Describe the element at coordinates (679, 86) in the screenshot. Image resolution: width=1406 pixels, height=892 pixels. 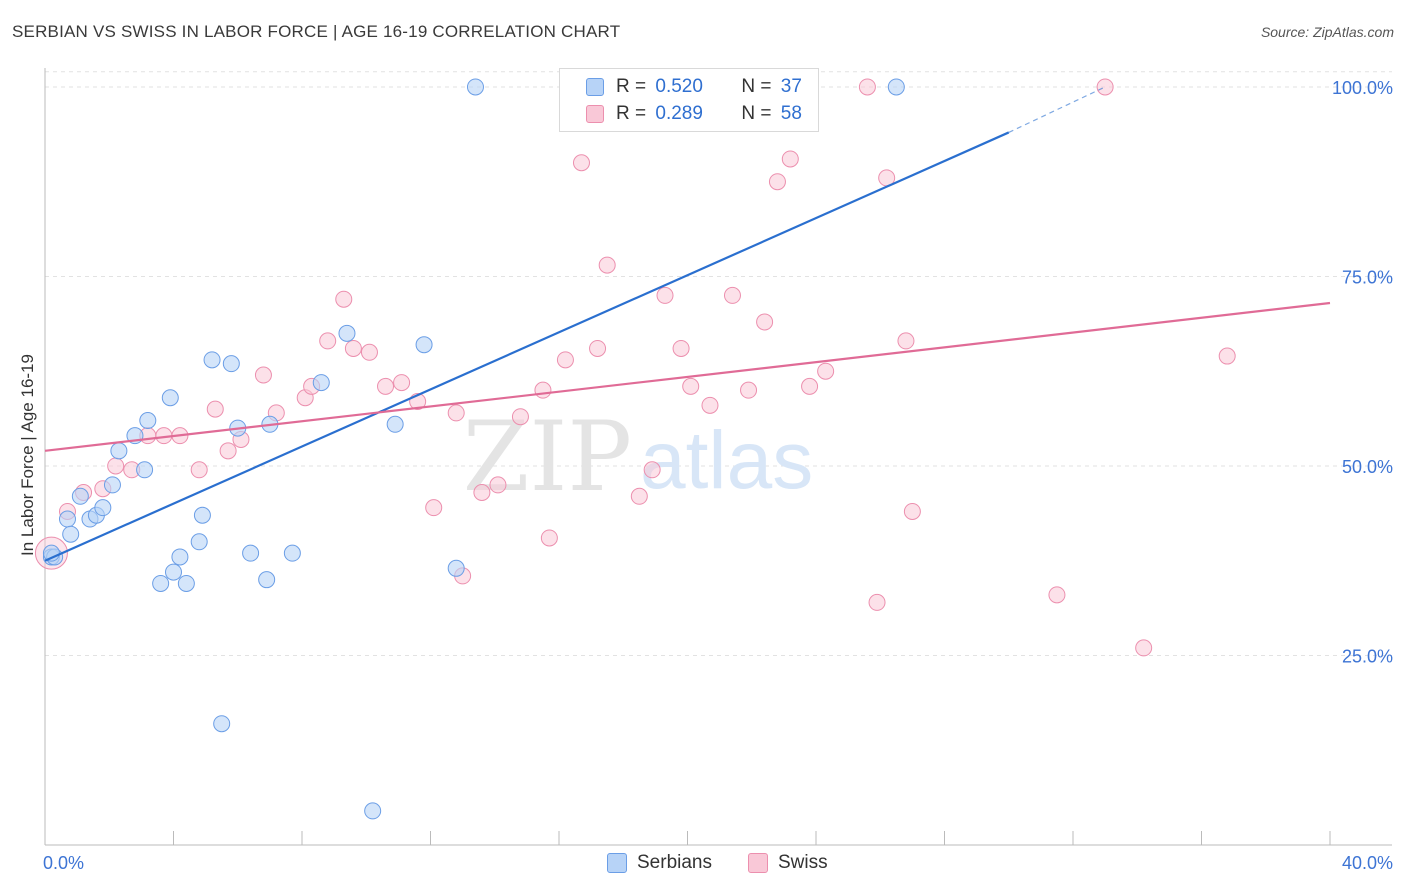
I see `legend-r-value: 0.520` at that location.